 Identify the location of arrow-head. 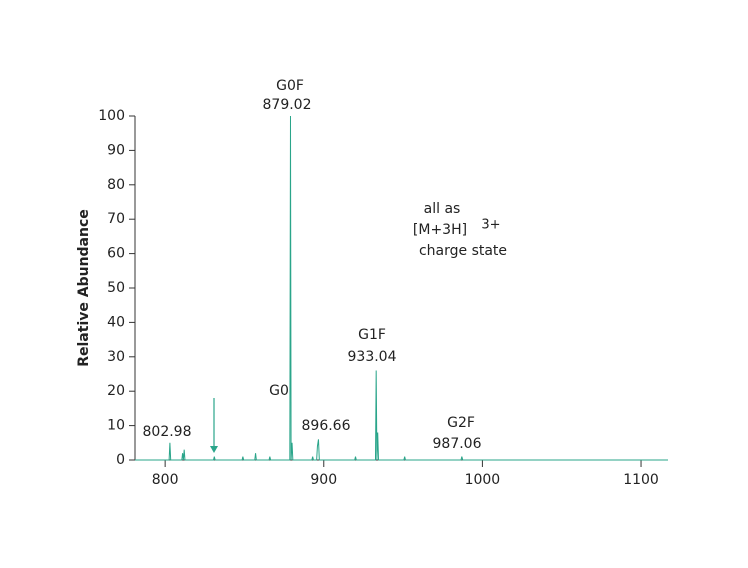
(214, 449).